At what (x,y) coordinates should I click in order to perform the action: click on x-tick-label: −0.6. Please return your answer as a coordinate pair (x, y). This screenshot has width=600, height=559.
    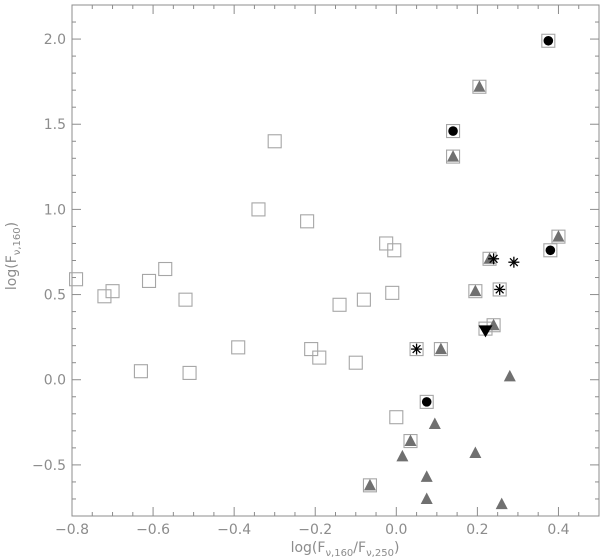
    Looking at the image, I should click on (153, 530).